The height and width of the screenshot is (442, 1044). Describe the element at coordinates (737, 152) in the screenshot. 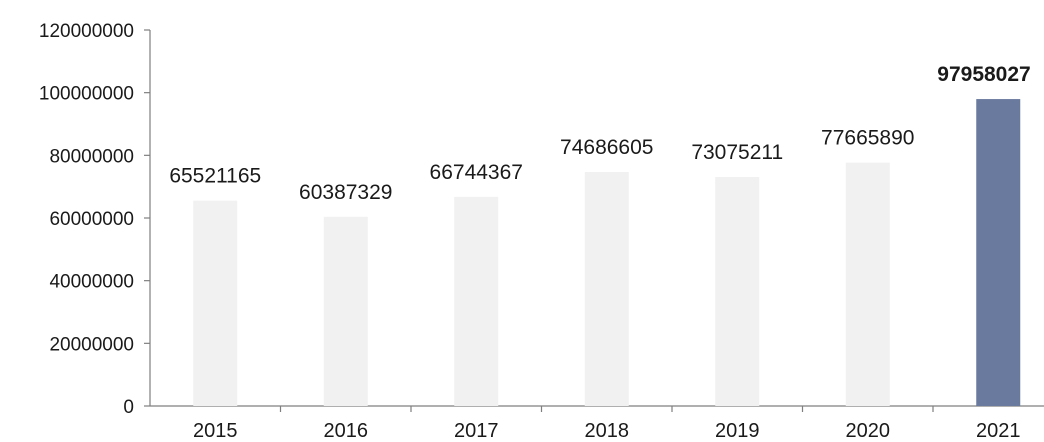

I see `data-label: 73075211` at that location.